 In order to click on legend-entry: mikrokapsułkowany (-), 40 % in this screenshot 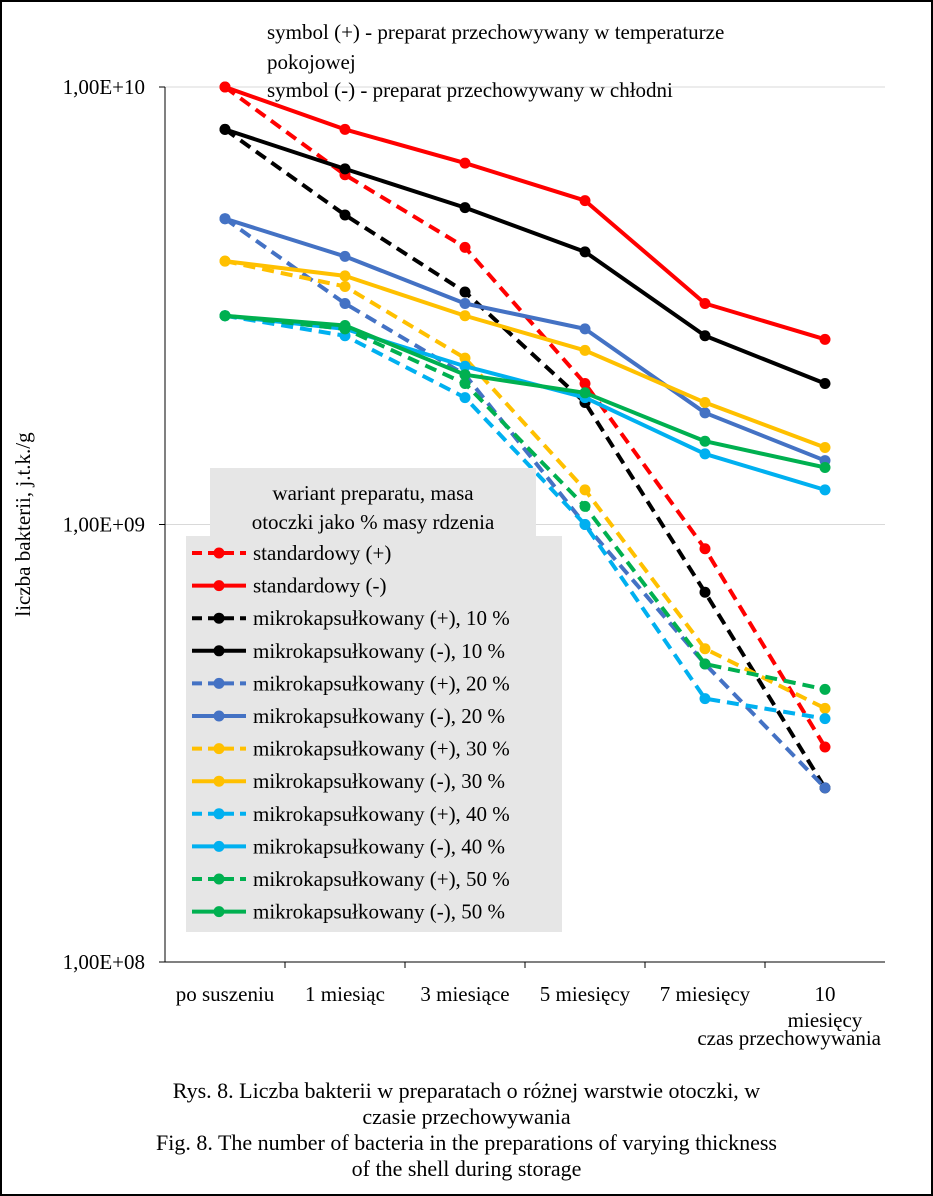, I will do `click(348, 846)`.